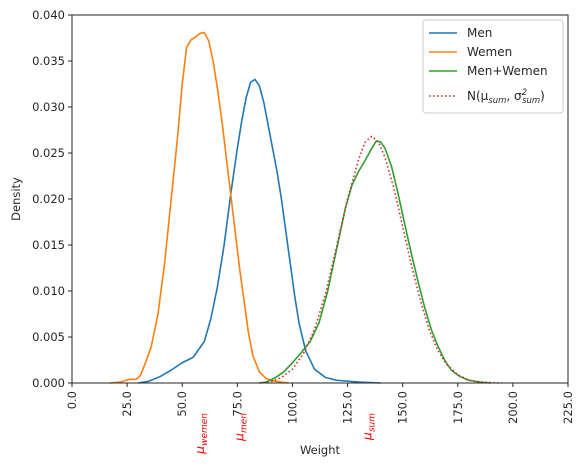 The image size is (584, 466). I want to click on x-tick-label: 100.0, so click(292, 407).